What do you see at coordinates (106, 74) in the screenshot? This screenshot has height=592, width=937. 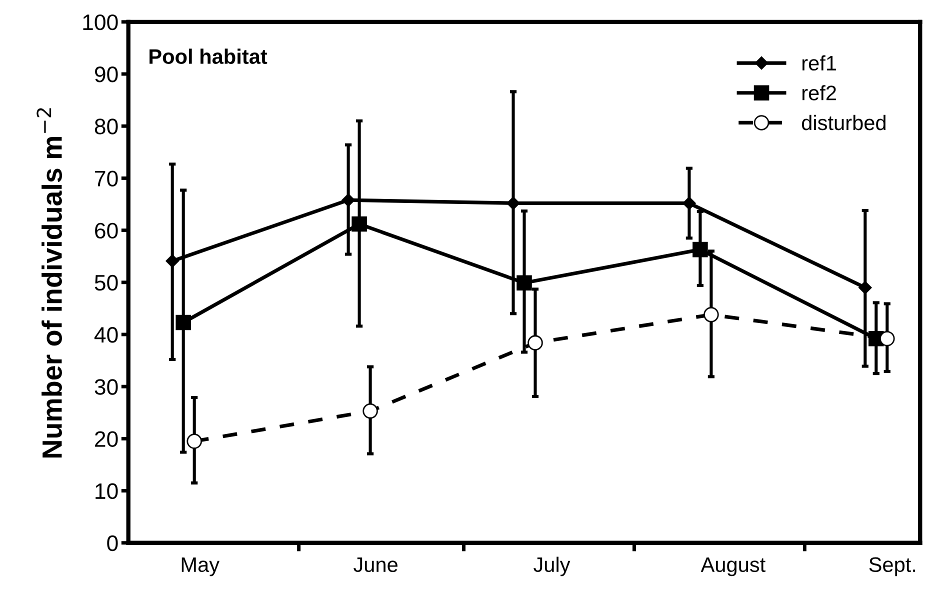 I see `y-tick-label: 90` at bounding box center [106, 74].